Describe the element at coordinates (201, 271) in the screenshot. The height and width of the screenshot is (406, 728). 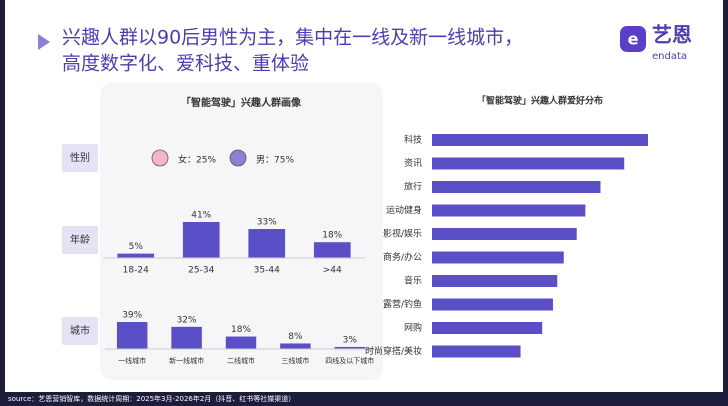
I see `x-tick-label: 25-34` at that location.